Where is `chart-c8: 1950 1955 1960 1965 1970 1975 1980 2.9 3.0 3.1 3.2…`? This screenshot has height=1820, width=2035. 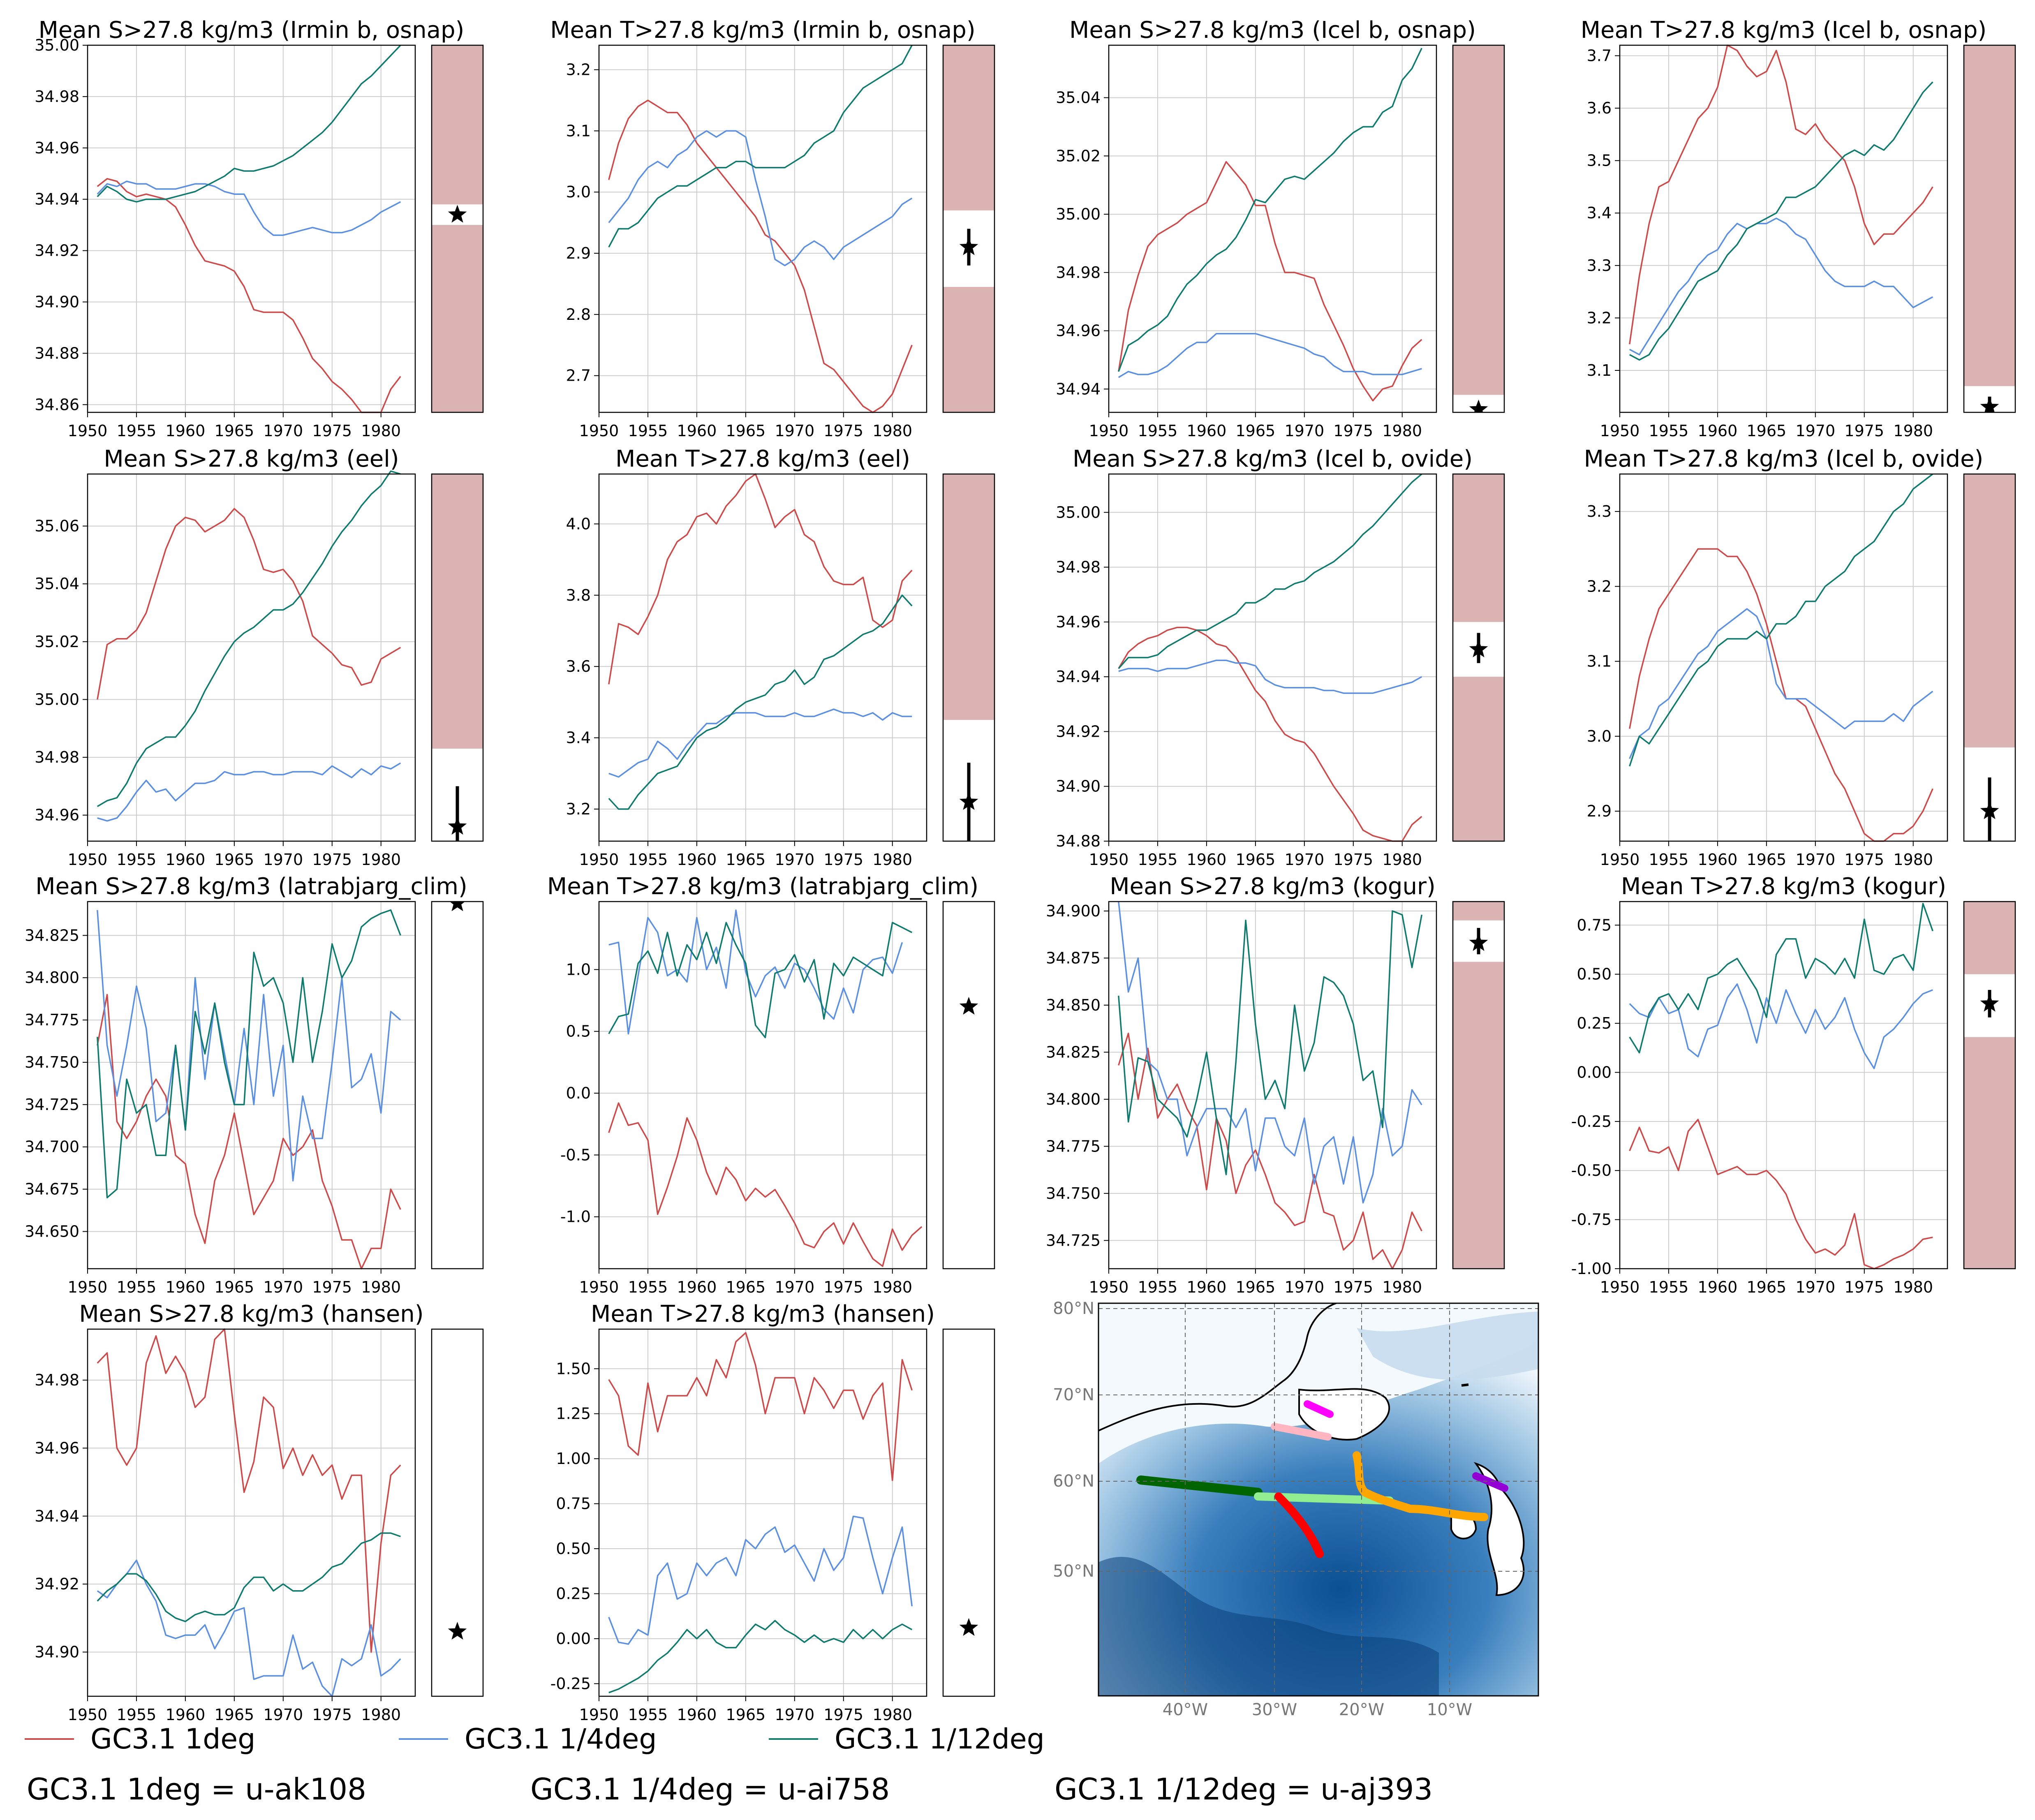
chart-c8: 1950 1955 1960 1965 1970 1975 1980 2.9 3.0 3.1 3.2… is located at coordinates (1800, 657).